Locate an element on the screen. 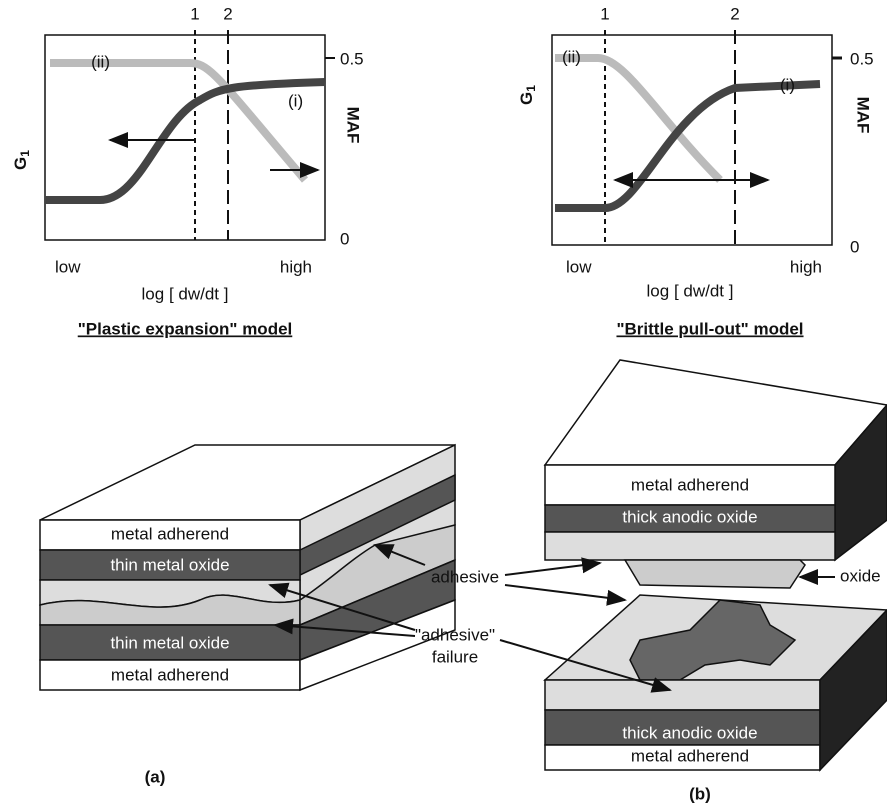 This screenshot has width=887, height=811. callout: "adhesive" is located at coordinates (455, 634).